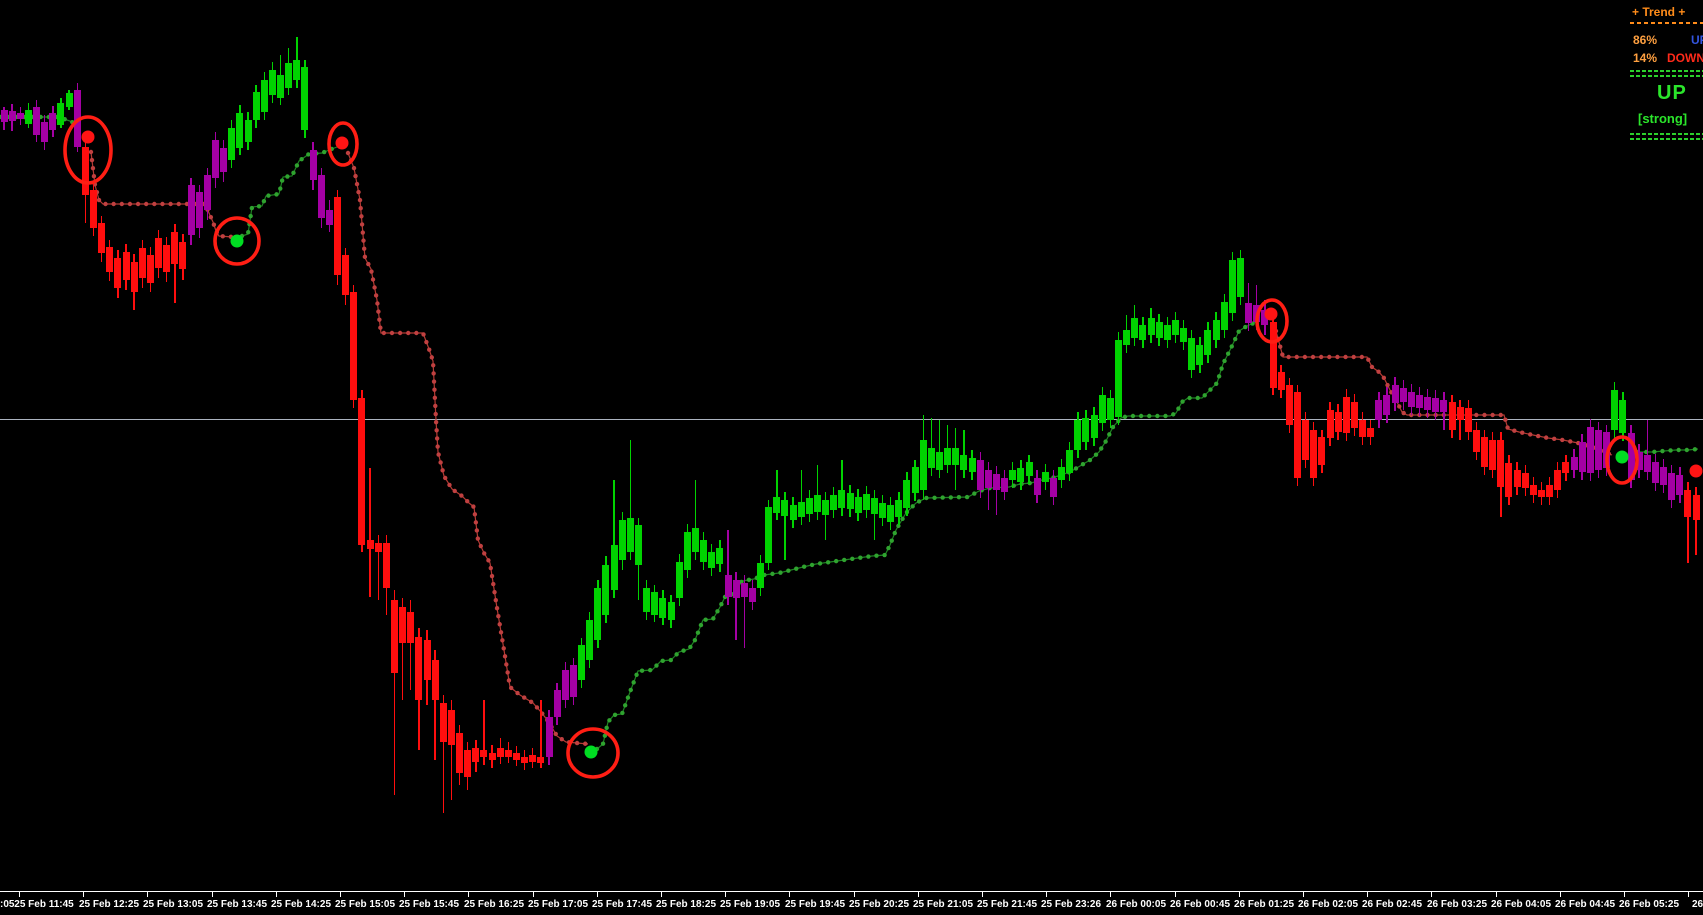 The width and height of the screenshot is (1703, 915). Describe the element at coordinates (494, 904) in the screenshot. I see `axis-time-label: 25 Feb 16:25` at that location.